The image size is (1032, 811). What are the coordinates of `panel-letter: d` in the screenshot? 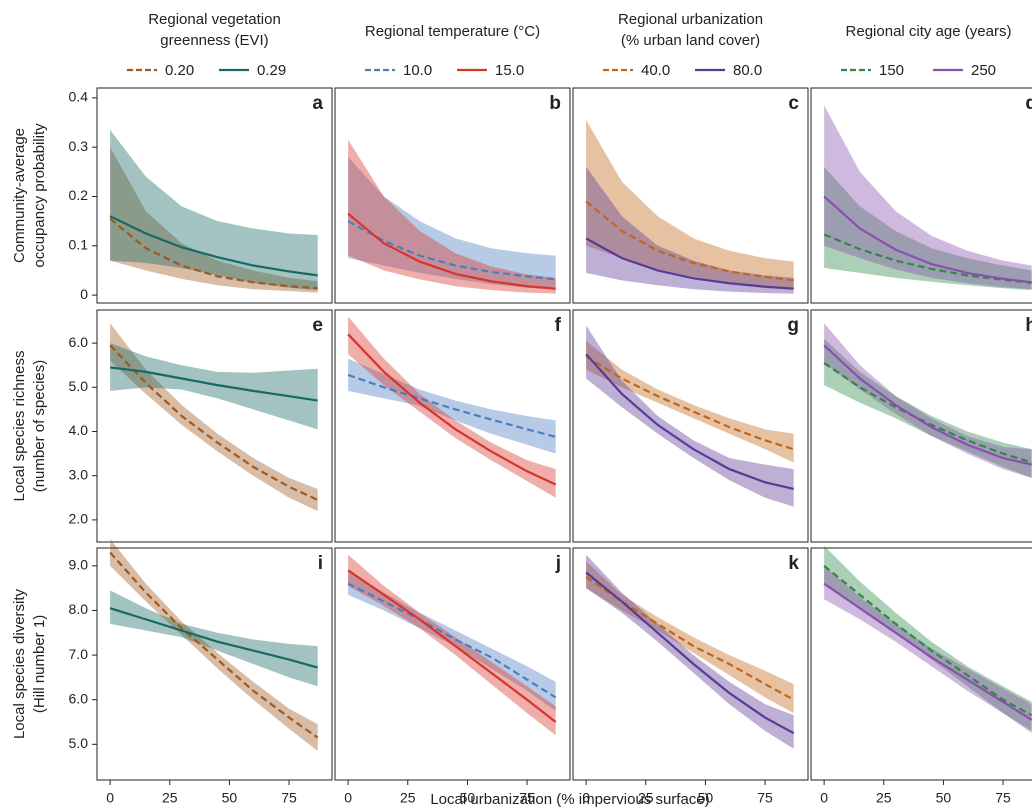 It's located at (1028, 103).